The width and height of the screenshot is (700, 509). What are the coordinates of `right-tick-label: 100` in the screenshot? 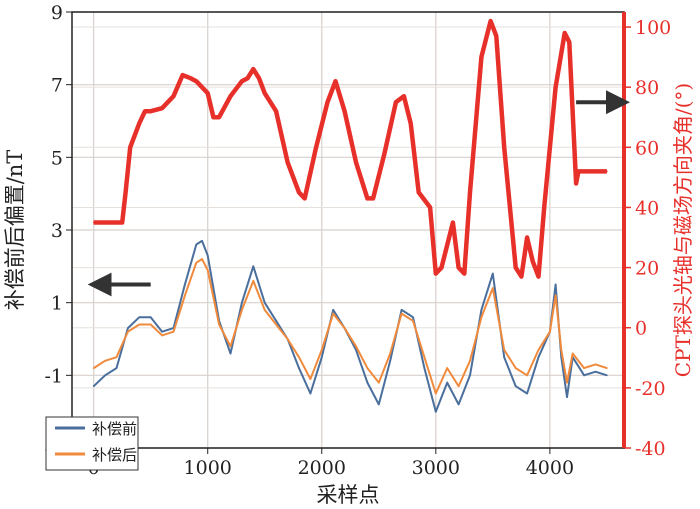 It's located at (653, 28).